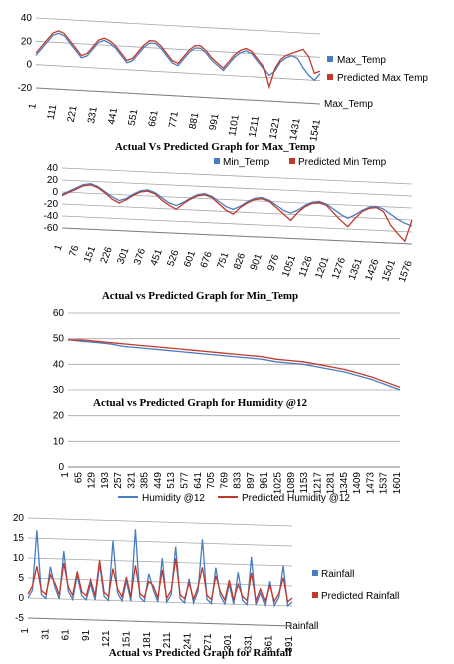  Describe the element at coordinates (304, 483) in the screenshot. I see `x-tick-label: 1153` at that location.